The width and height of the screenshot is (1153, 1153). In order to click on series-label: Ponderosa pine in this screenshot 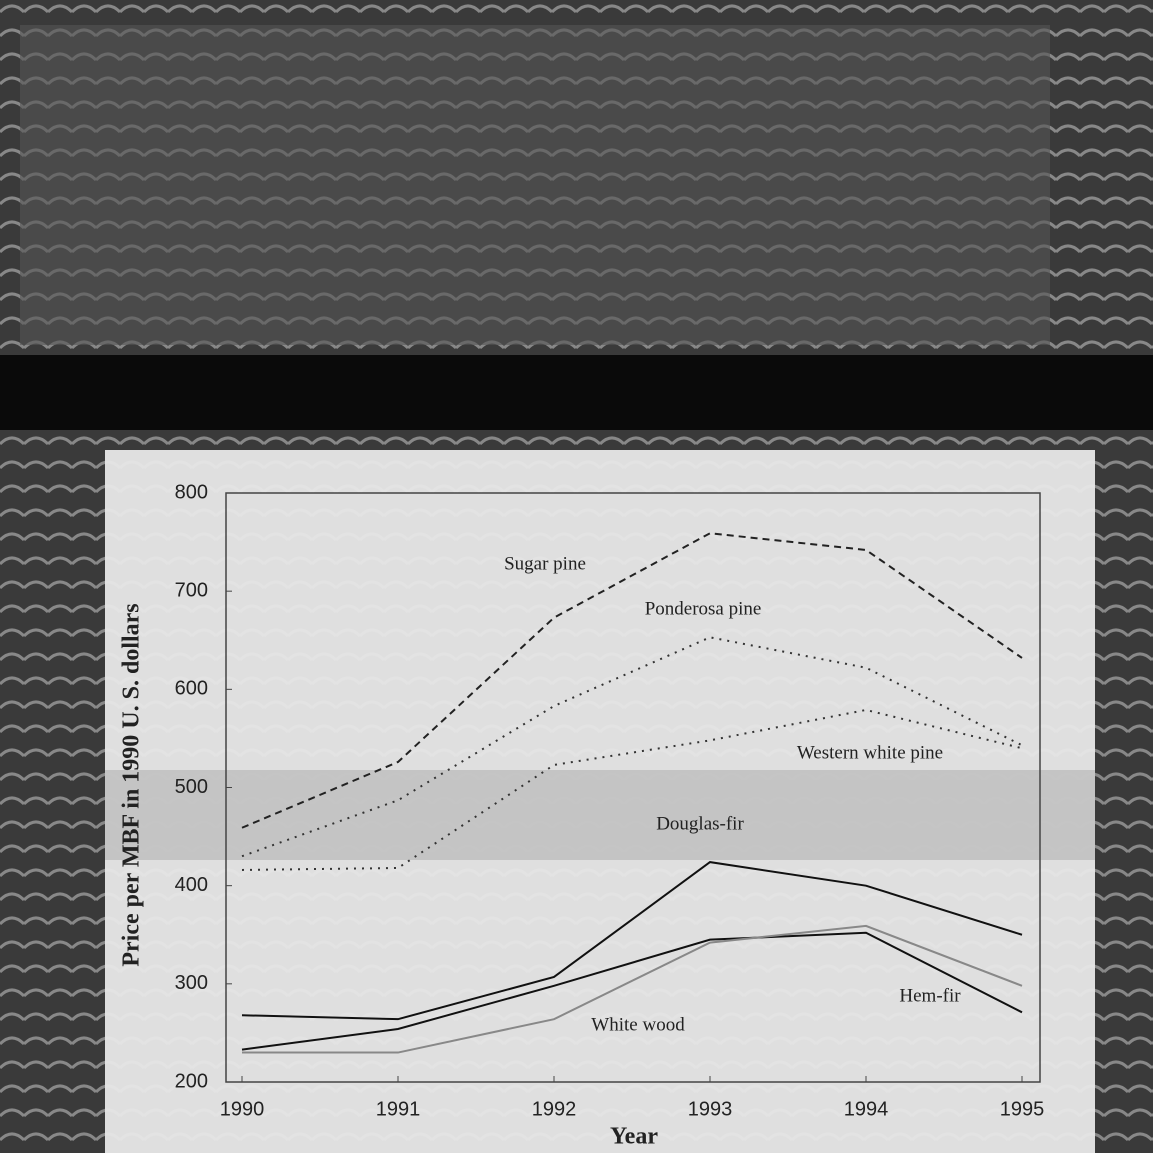, I will do `click(703, 608)`.